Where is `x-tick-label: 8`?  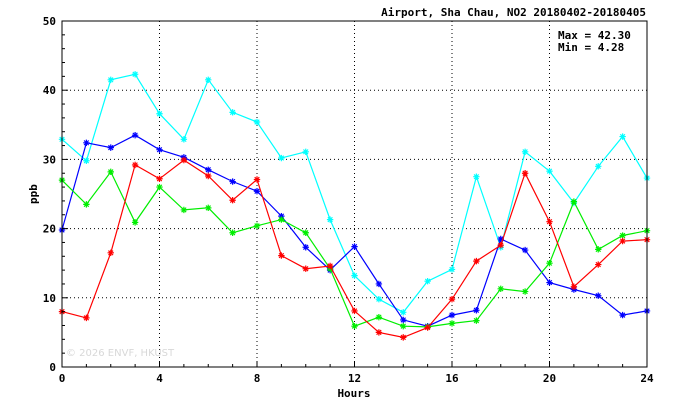
x-tick-label: 8 is located at coordinates (257, 378).